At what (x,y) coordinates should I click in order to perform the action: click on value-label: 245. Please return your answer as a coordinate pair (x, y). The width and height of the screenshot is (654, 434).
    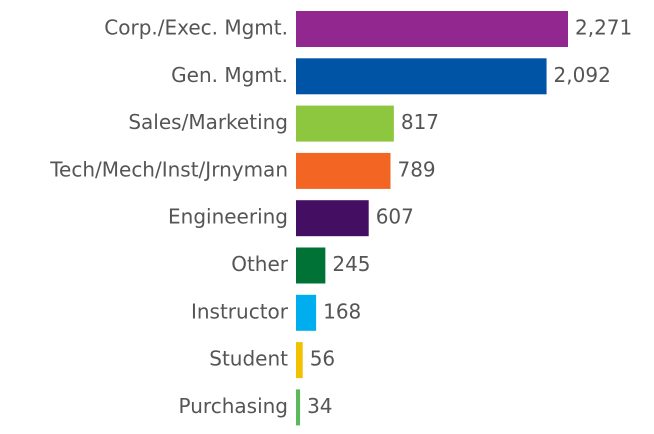
    Looking at the image, I should click on (351, 264).